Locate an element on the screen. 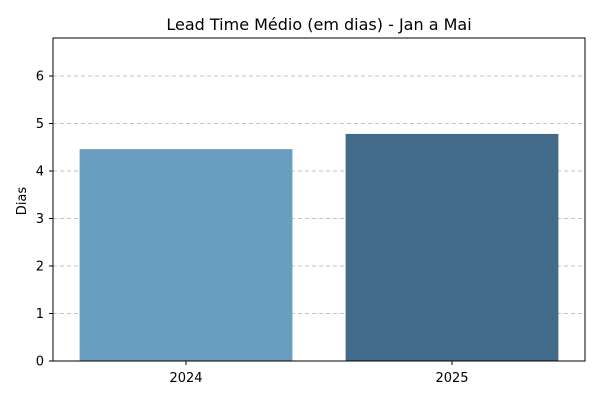 Image resolution: width=600 pixels, height=400 pixels. y-tick-label: 0 is located at coordinates (40, 362).